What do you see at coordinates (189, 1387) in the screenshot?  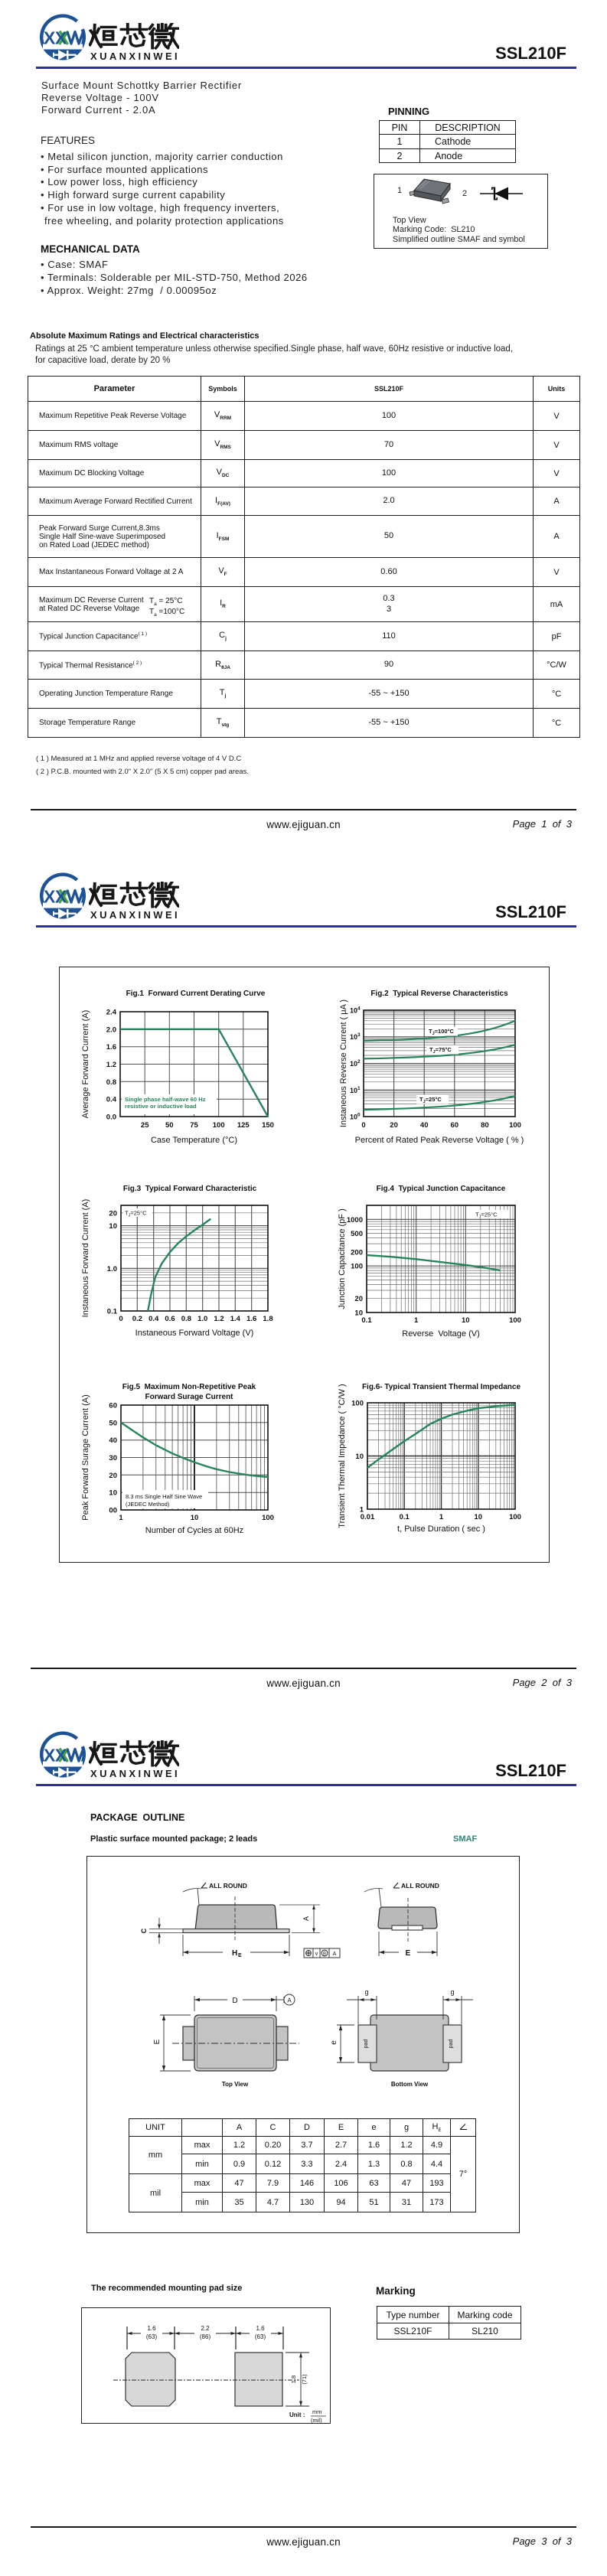 I see `svg-text:Fig.5 Maximum Non-Repetitive: Fig.5 Maximum Non-Repetitive Peak` at bounding box center [189, 1387].